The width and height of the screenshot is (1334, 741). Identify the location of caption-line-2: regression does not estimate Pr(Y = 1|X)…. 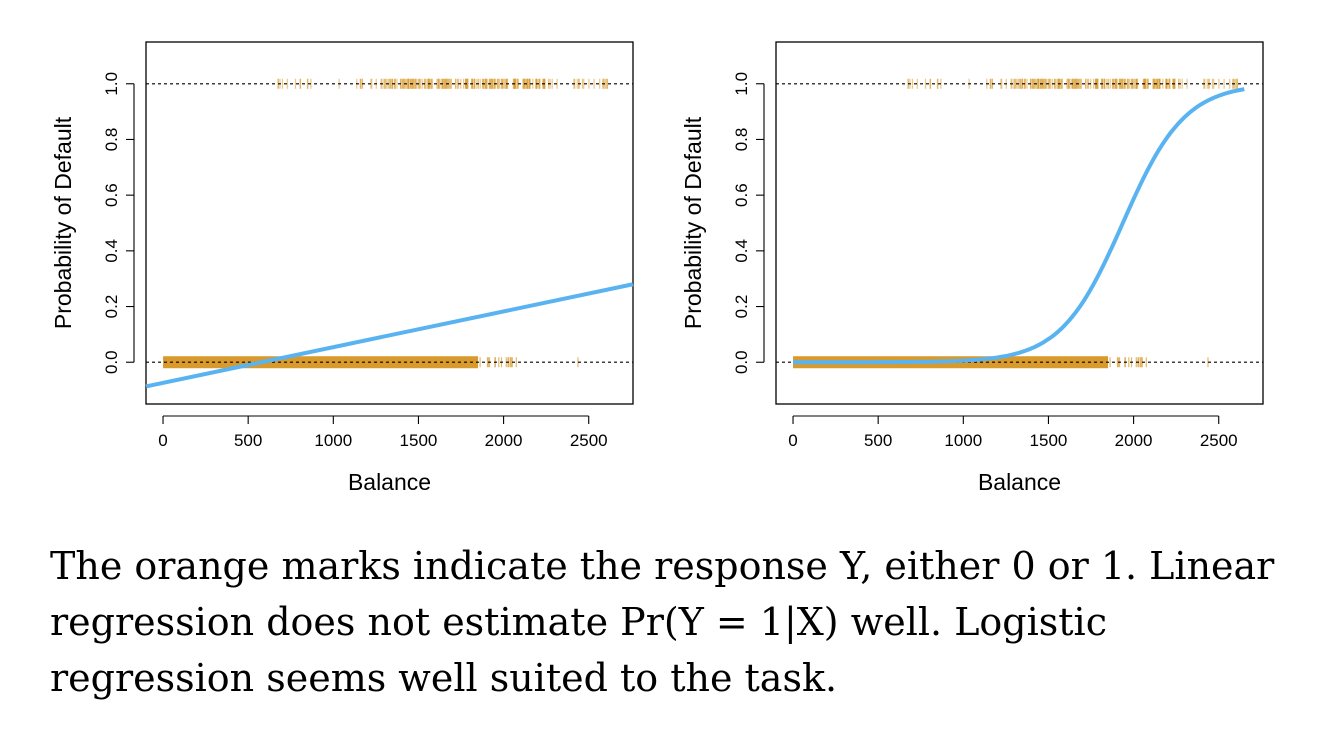
(578, 622).